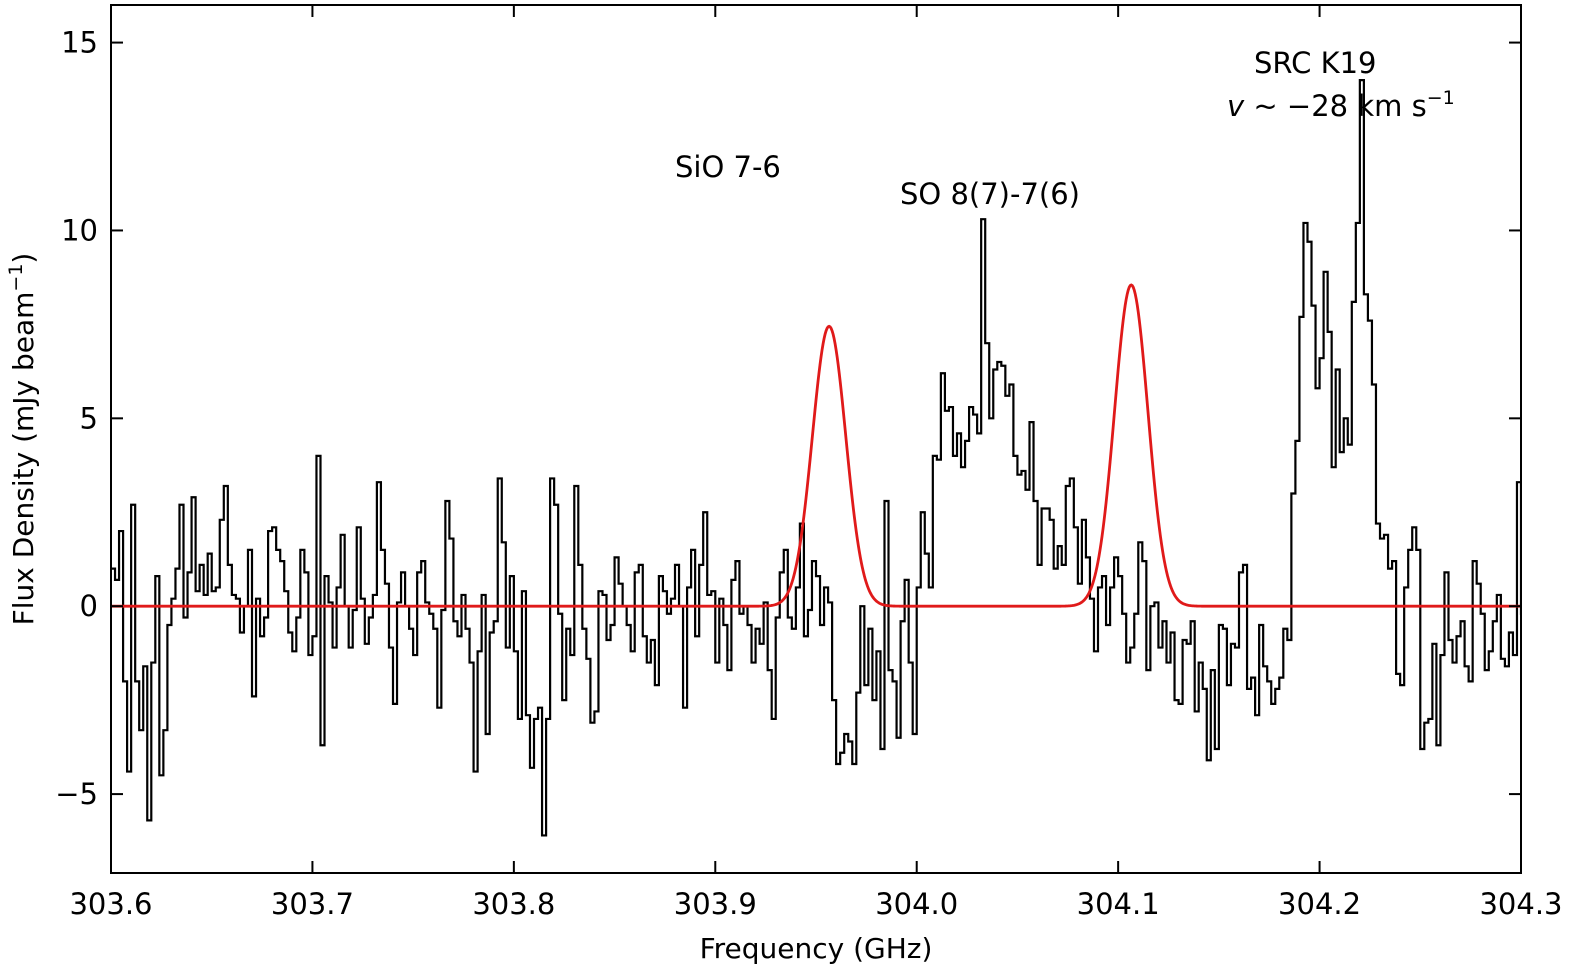 This screenshot has width=1585, height=979. What do you see at coordinates (110, 904) in the screenshot?
I see `x-tick-label: 303.6` at bounding box center [110, 904].